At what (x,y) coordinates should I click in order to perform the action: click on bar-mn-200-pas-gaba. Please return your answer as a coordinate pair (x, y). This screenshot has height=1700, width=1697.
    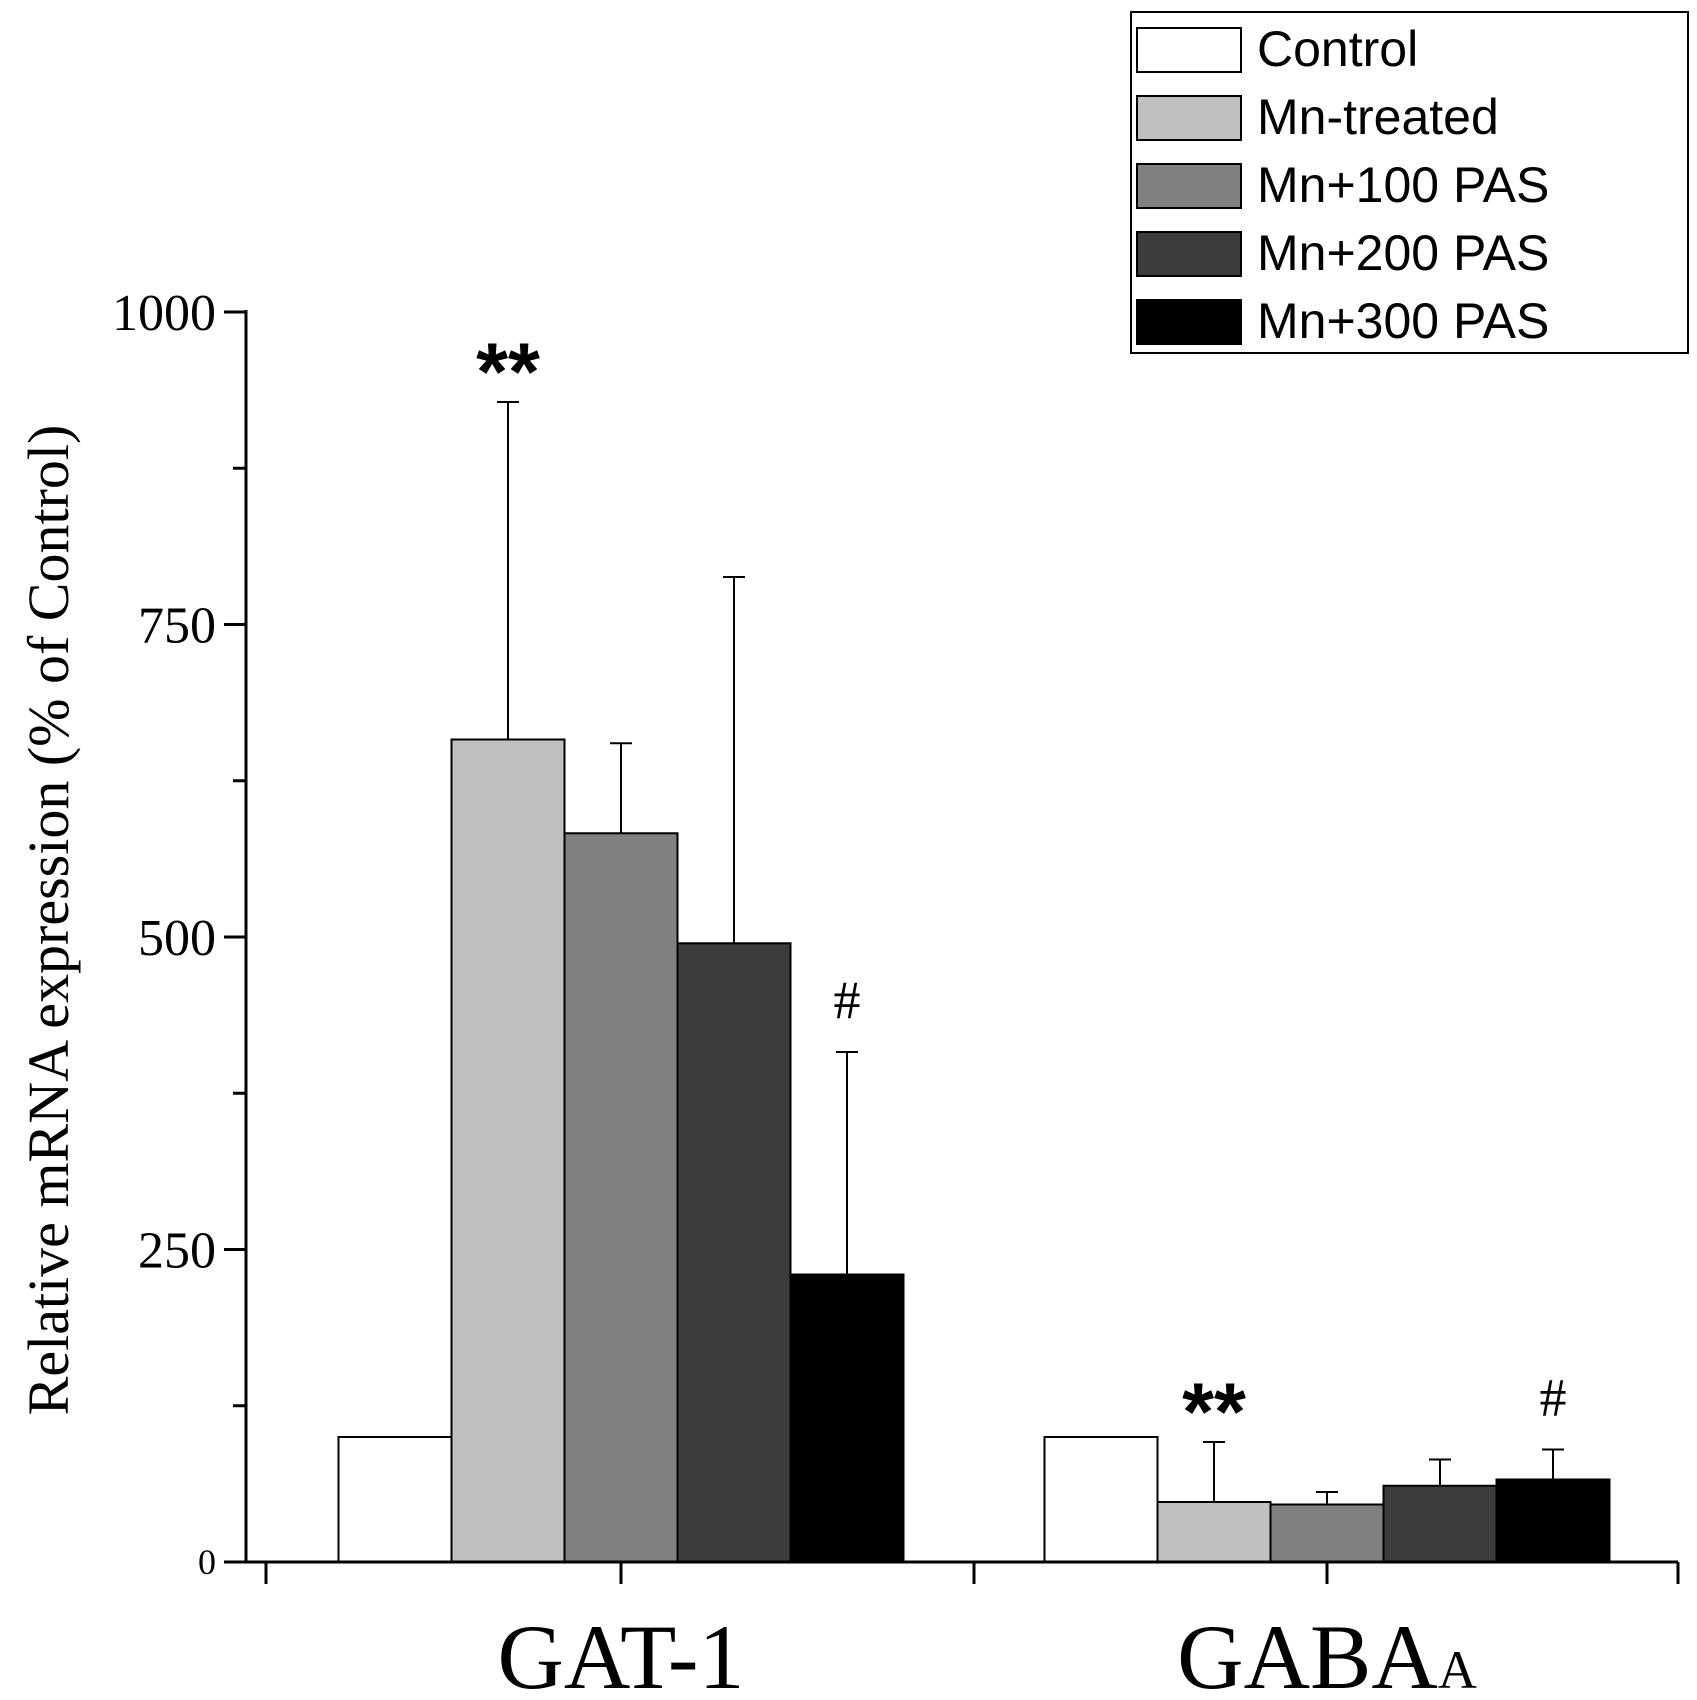
    Looking at the image, I should click on (1440, 1523).